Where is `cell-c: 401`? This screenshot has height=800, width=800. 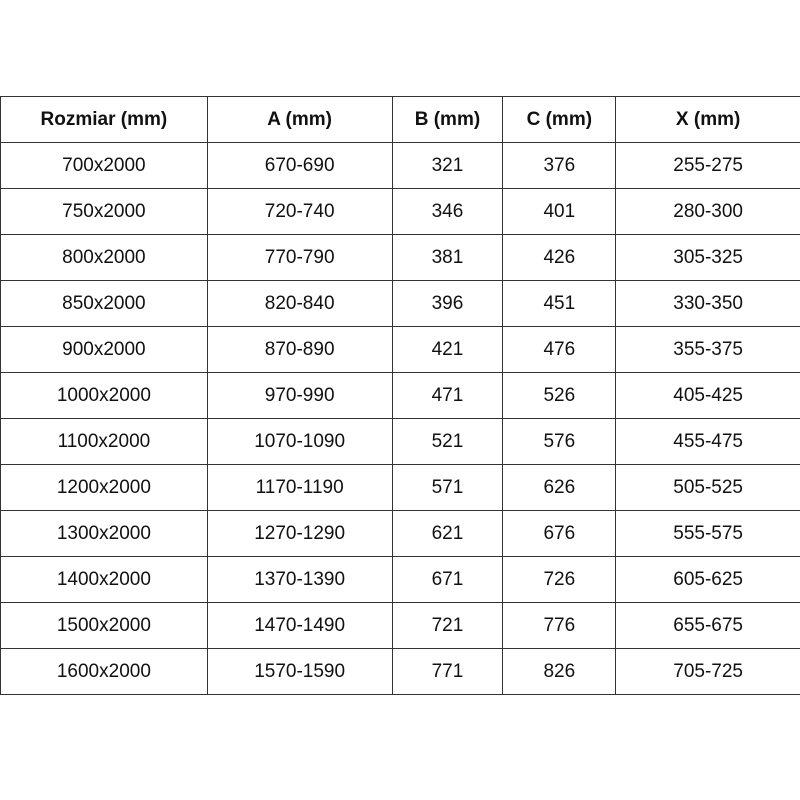 cell-c: 401 is located at coordinates (559, 211).